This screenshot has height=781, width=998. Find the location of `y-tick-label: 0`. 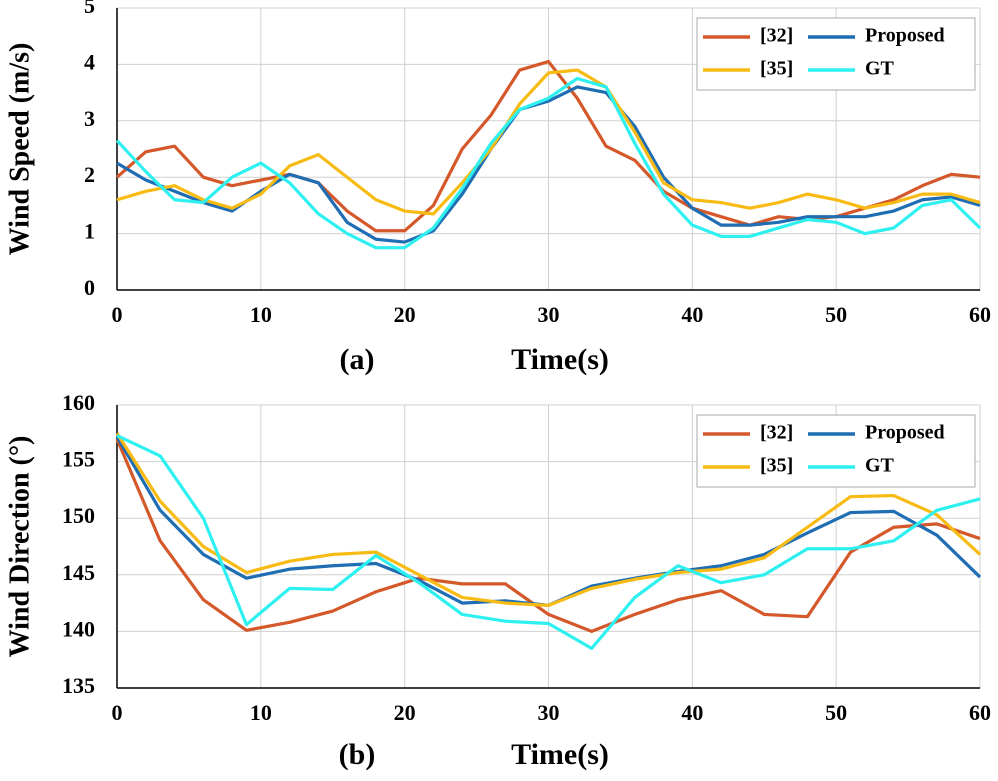

y-tick-label: 0 is located at coordinates (89, 287).